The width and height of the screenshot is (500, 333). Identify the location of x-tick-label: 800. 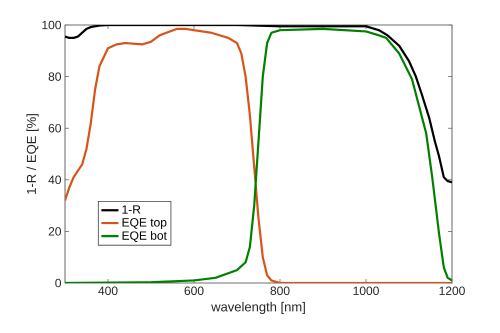
(280, 291).